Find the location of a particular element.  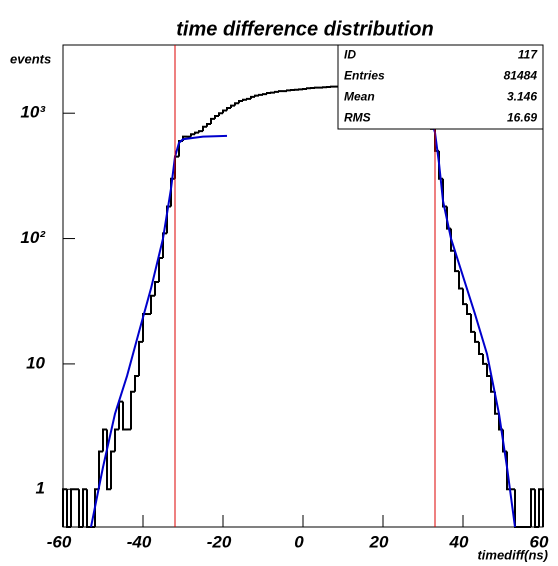

chart-title: time difference distribution is located at coordinates (304, 29).